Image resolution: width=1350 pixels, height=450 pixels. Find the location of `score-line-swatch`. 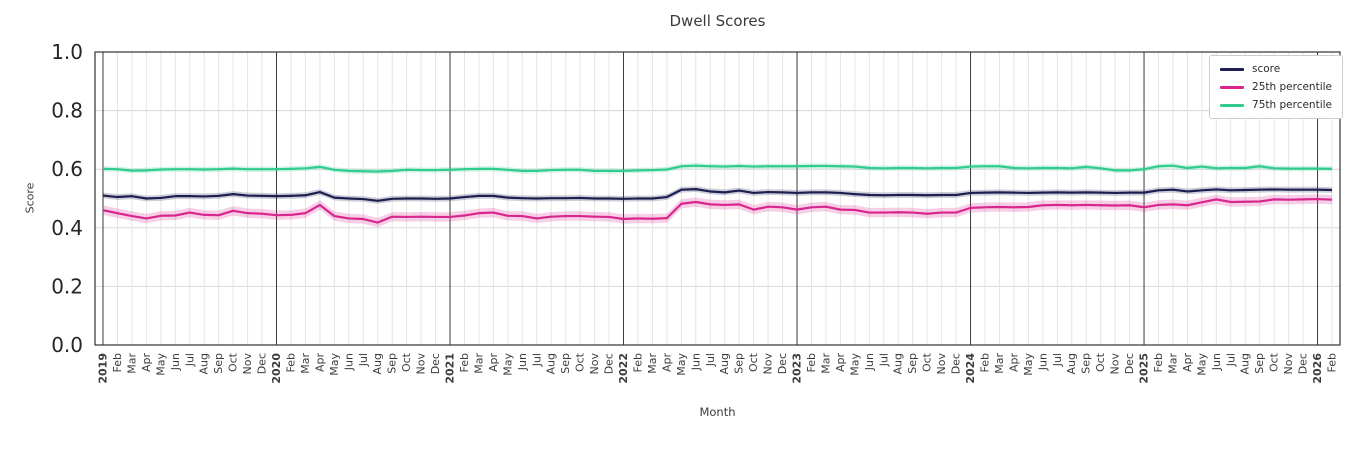

score-line-swatch is located at coordinates (1232, 69).